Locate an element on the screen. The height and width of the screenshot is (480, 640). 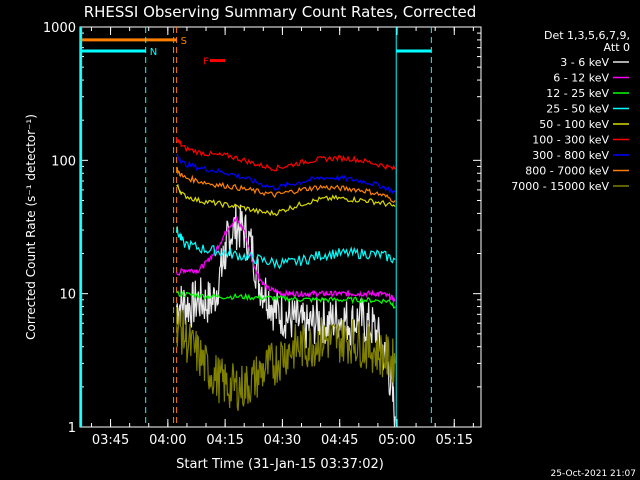
legend-entry-label: 12 - 25 keV is located at coordinates (577, 93).